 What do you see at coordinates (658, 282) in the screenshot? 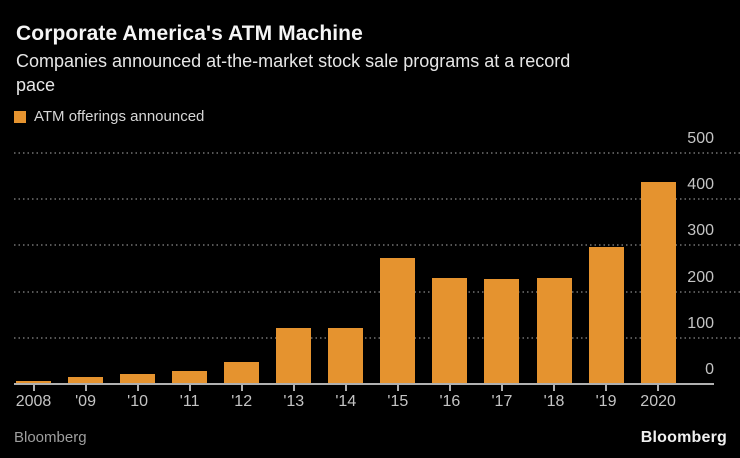
I see `bar-2020` at bounding box center [658, 282].